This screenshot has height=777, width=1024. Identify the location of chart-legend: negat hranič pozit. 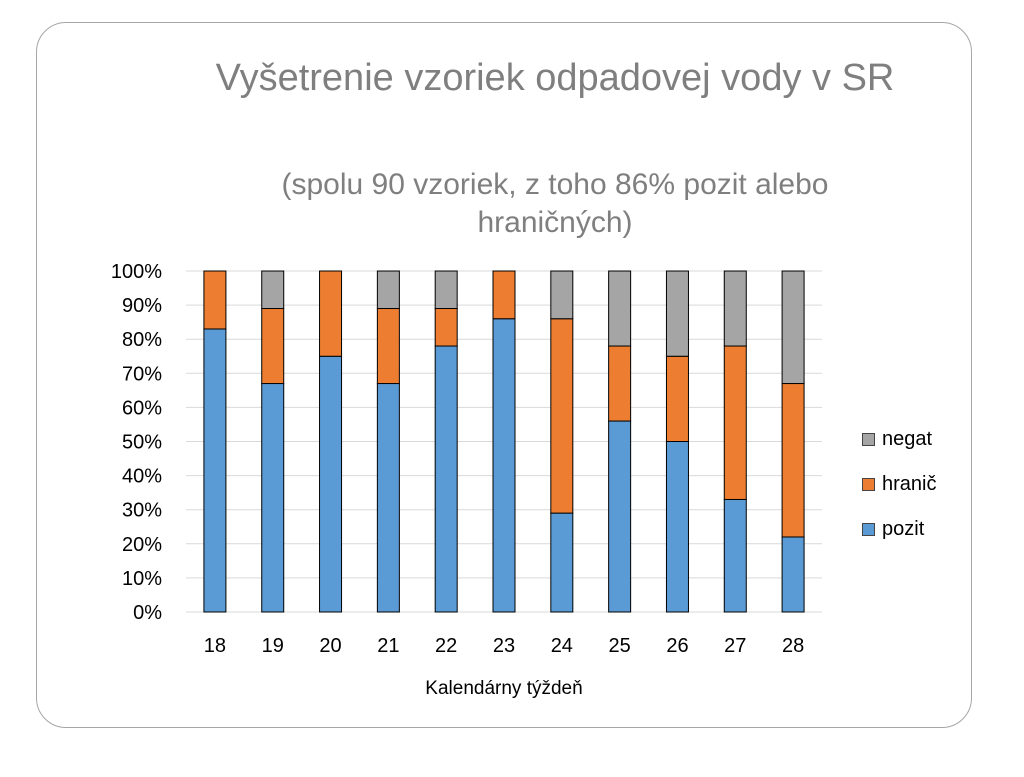
(899, 495).